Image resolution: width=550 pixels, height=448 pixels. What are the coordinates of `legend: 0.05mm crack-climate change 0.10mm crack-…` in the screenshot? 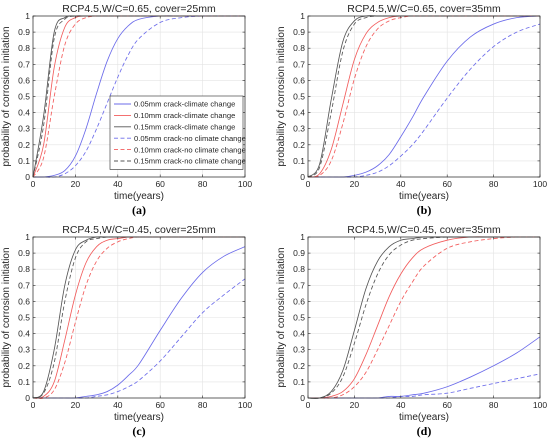 It's located at (177, 132).